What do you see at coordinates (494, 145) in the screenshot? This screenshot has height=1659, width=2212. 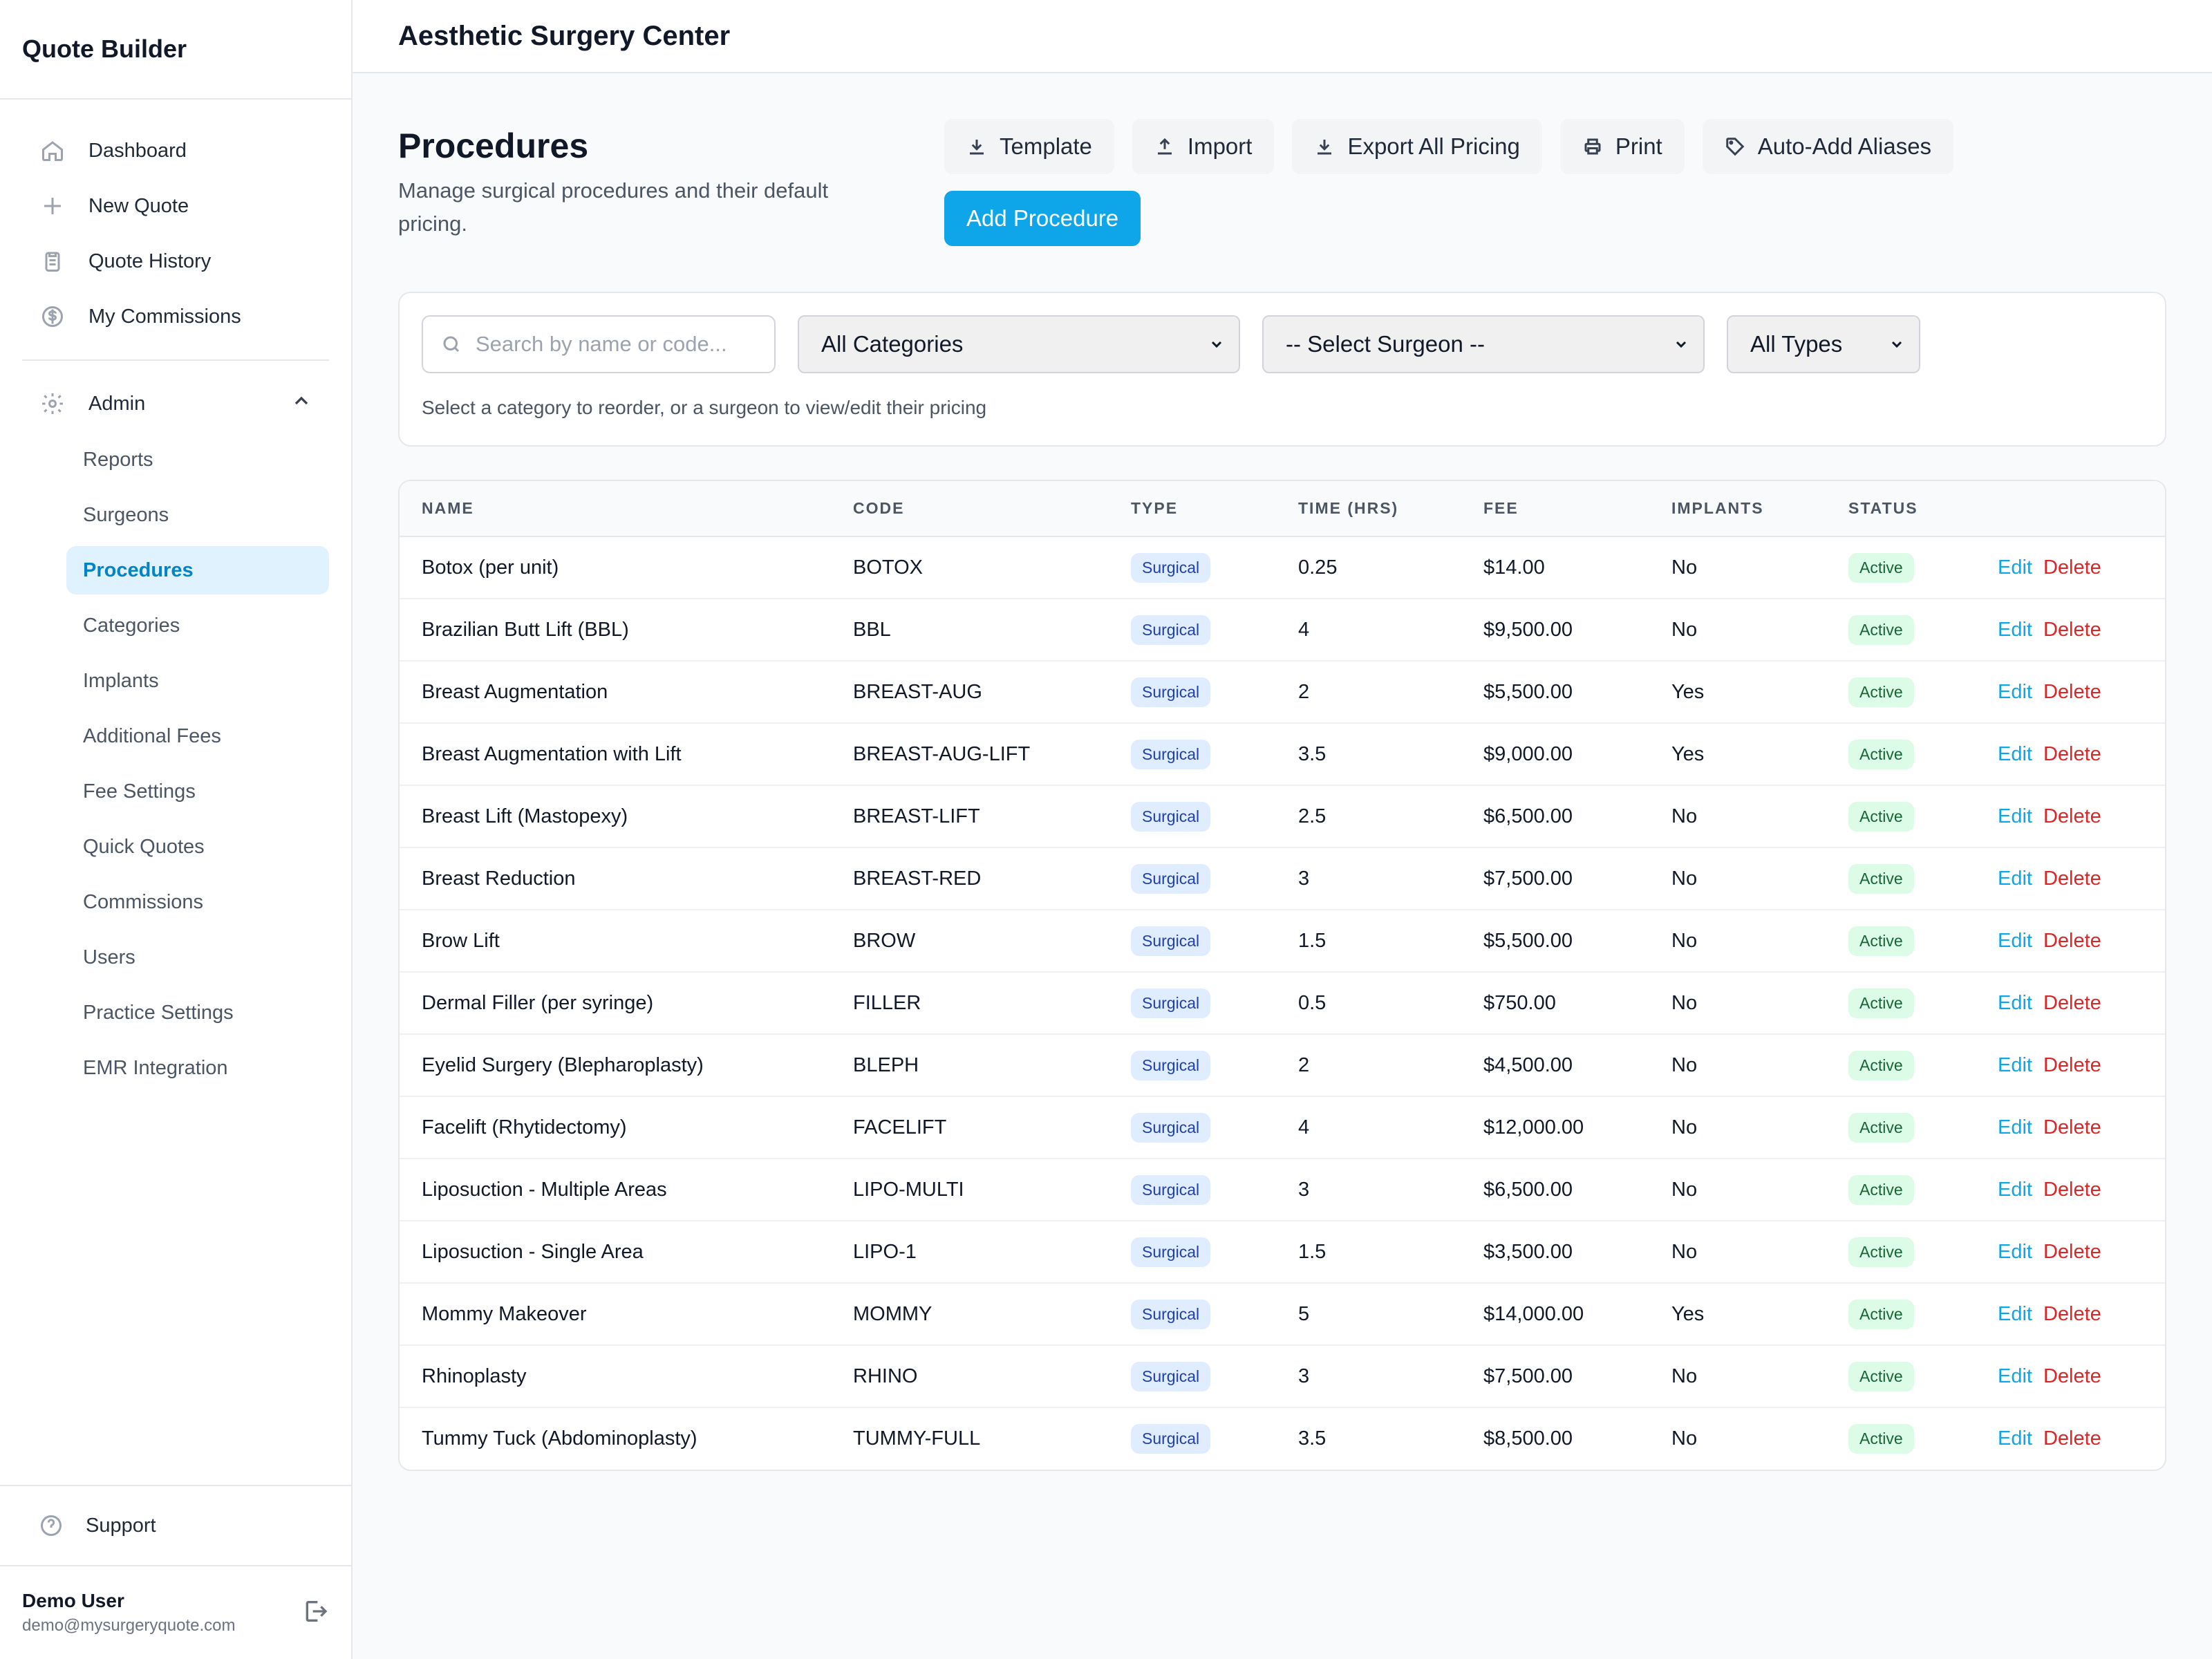 I see `page-title: Procedures` at bounding box center [494, 145].